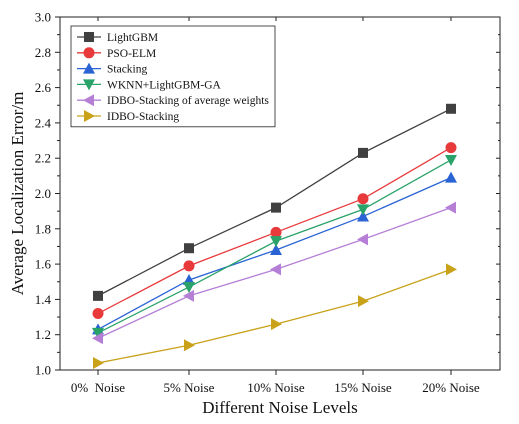  I want to click on y-tick-label: 2.2, so click(43, 158).